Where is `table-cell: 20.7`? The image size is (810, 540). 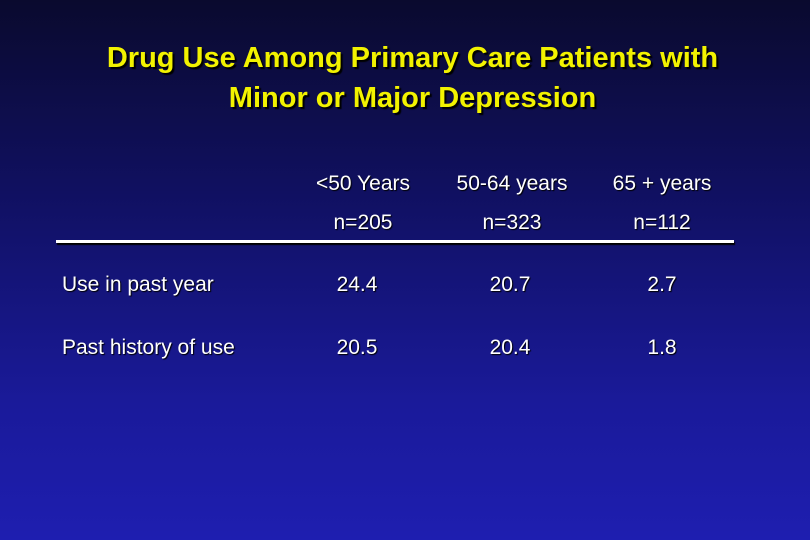 table-cell: 20.7 is located at coordinates (510, 284).